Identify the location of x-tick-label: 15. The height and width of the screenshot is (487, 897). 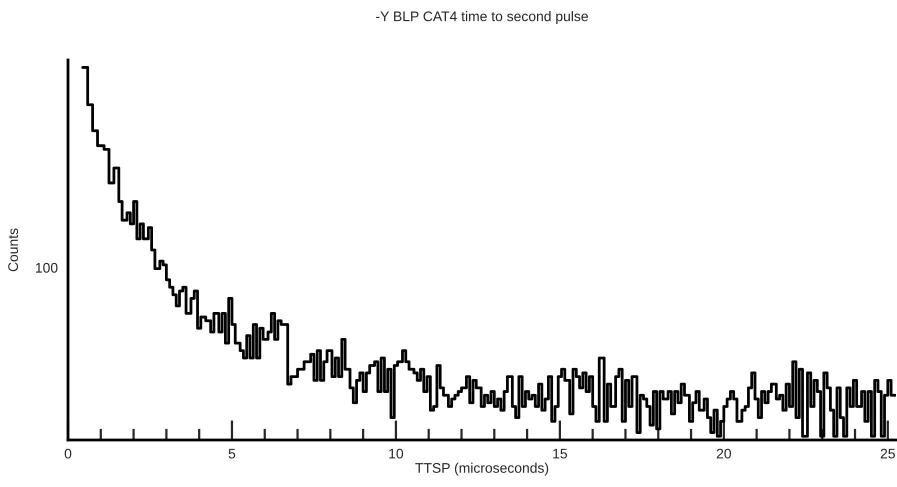
(560, 453).